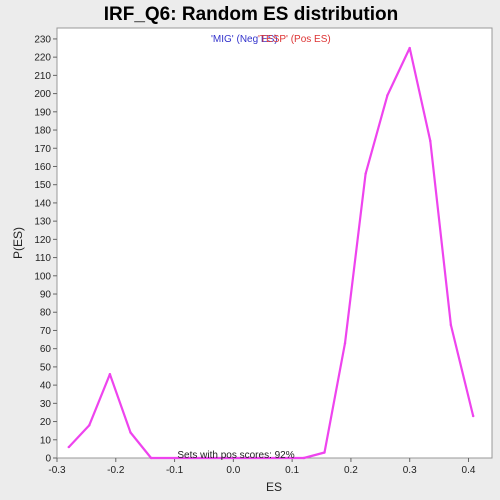 This screenshot has height=500, width=500. Describe the element at coordinates (351, 470) in the screenshot. I see `x-tick-label: 0.2` at that location.